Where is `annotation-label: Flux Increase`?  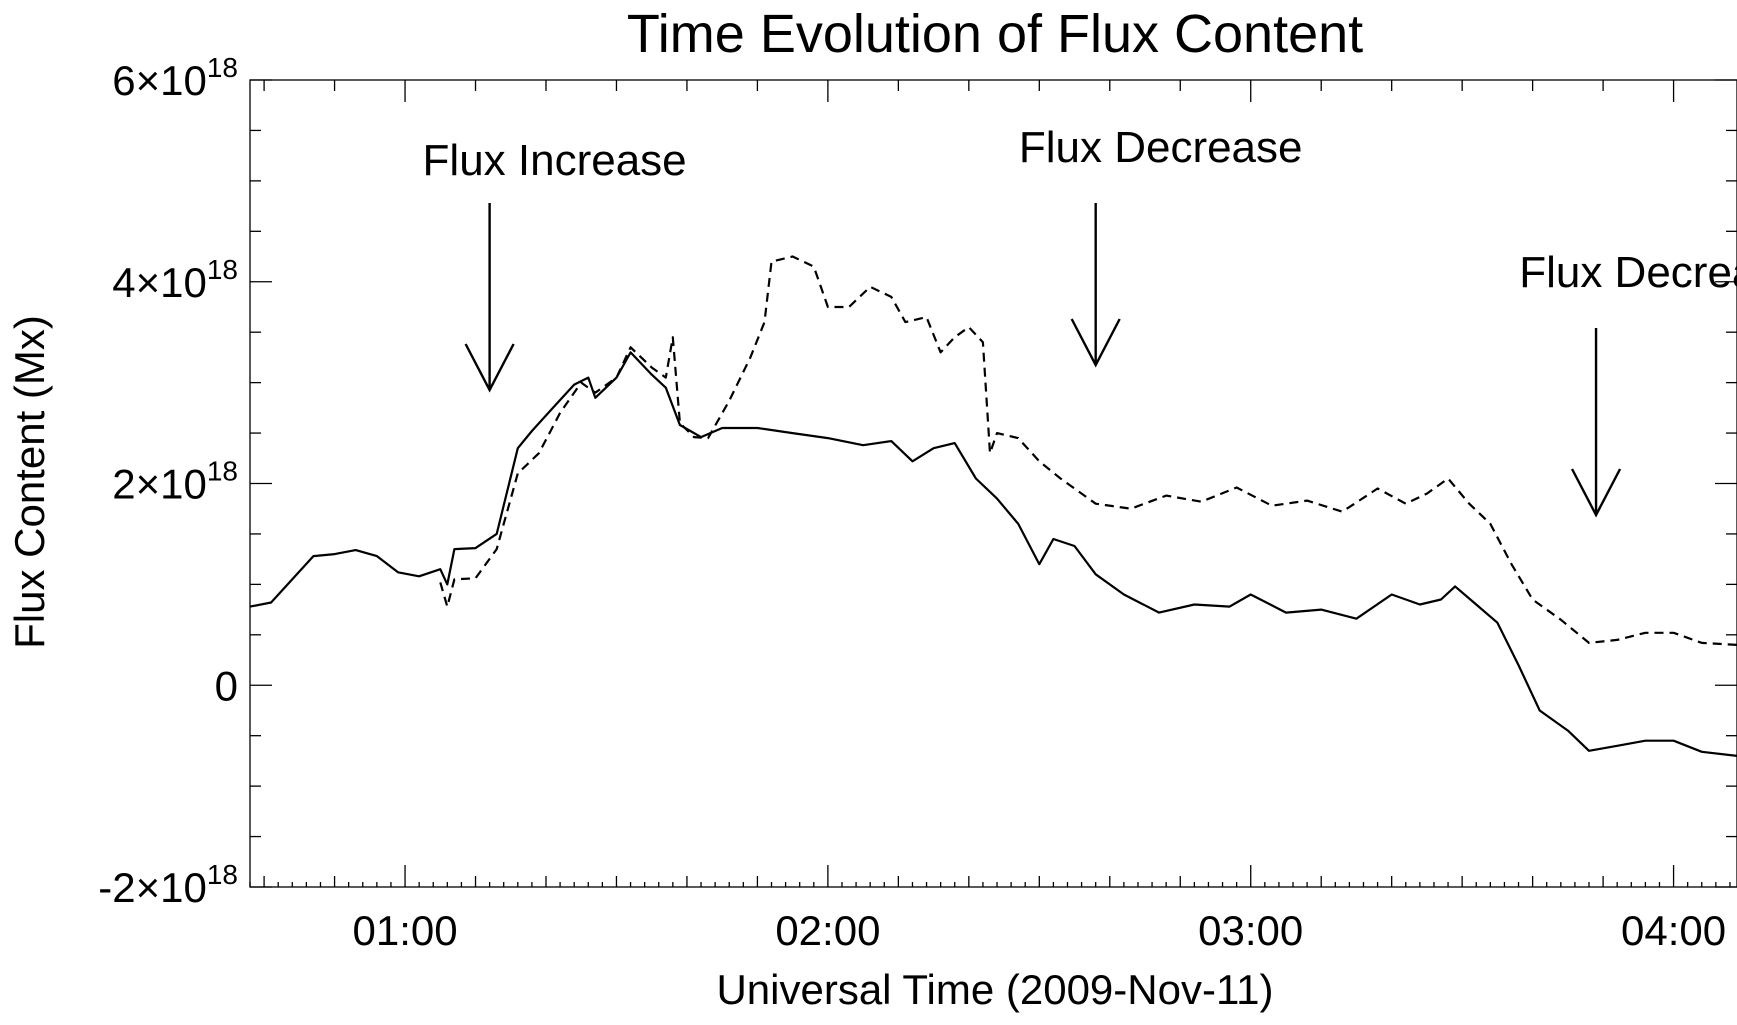 annotation-label: Flux Increase is located at coordinates (555, 160).